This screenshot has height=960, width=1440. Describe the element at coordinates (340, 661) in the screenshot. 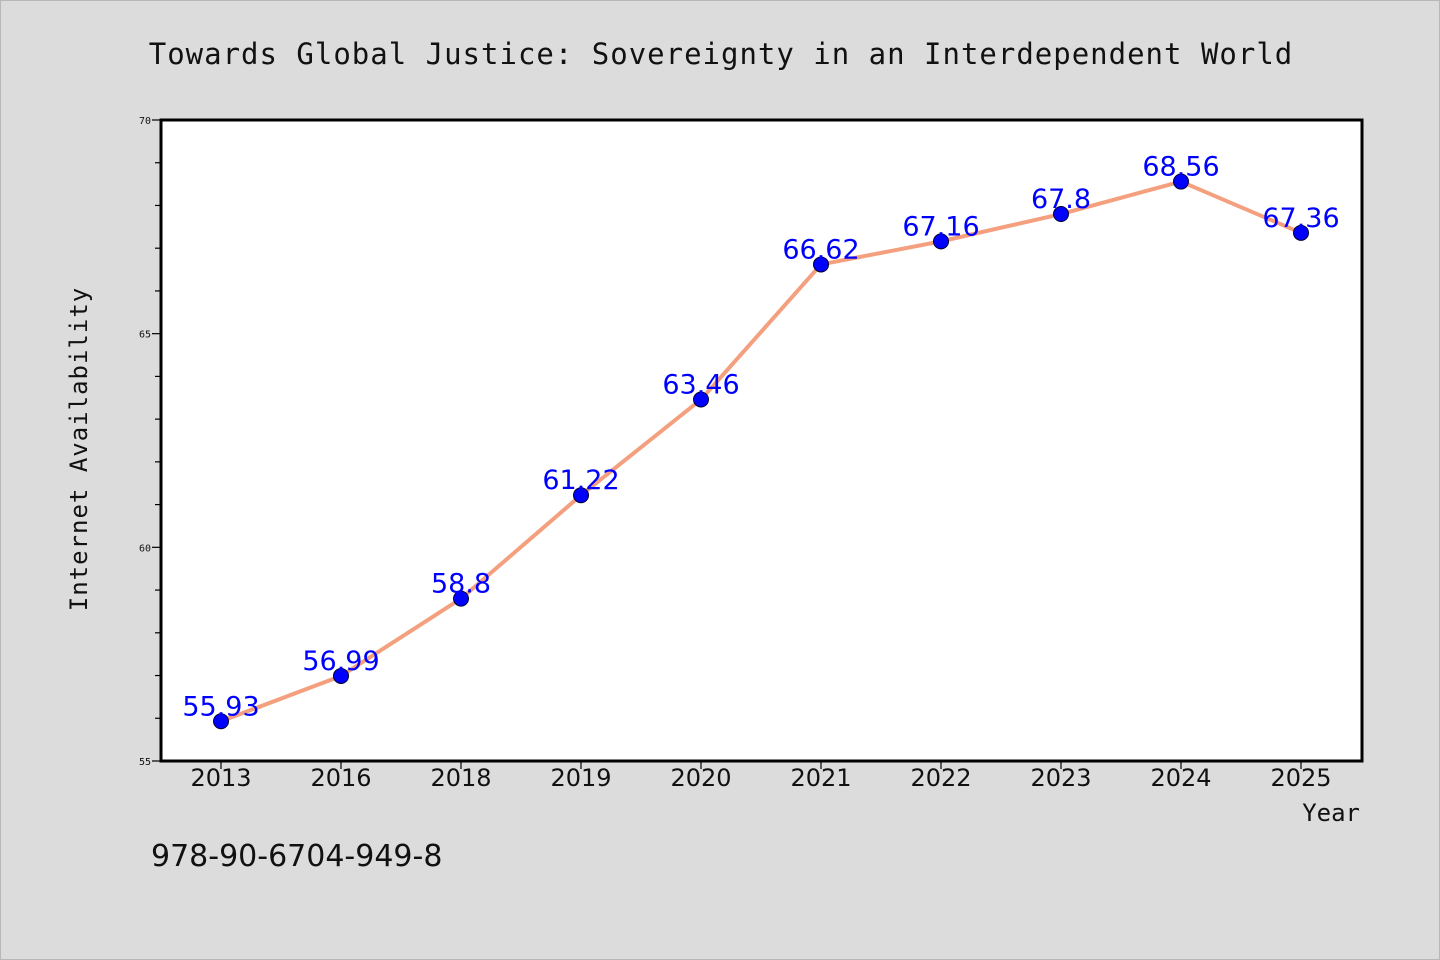

I see `data-label: 56.99` at that location.